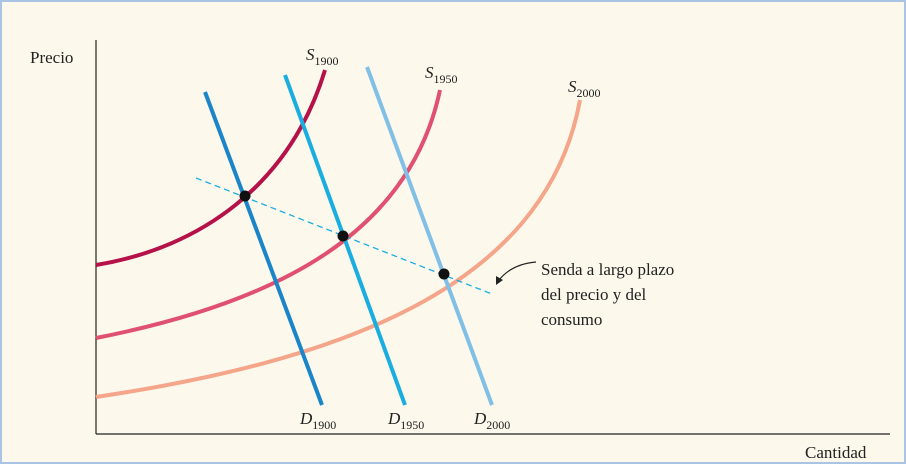  What do you see at coordinates (571, 319) in the screenshot?
I see `annotation-line: consumo` at bounding box center [571, 319].